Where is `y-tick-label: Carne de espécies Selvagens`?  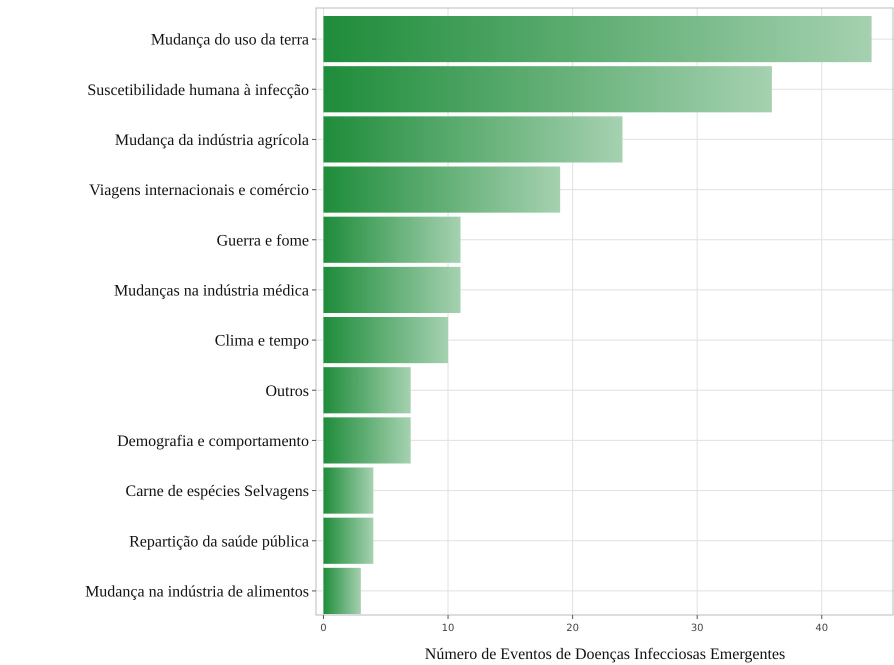
y-tick-label: Carne de espécies Selvagens is located at coordinates (217, 491).